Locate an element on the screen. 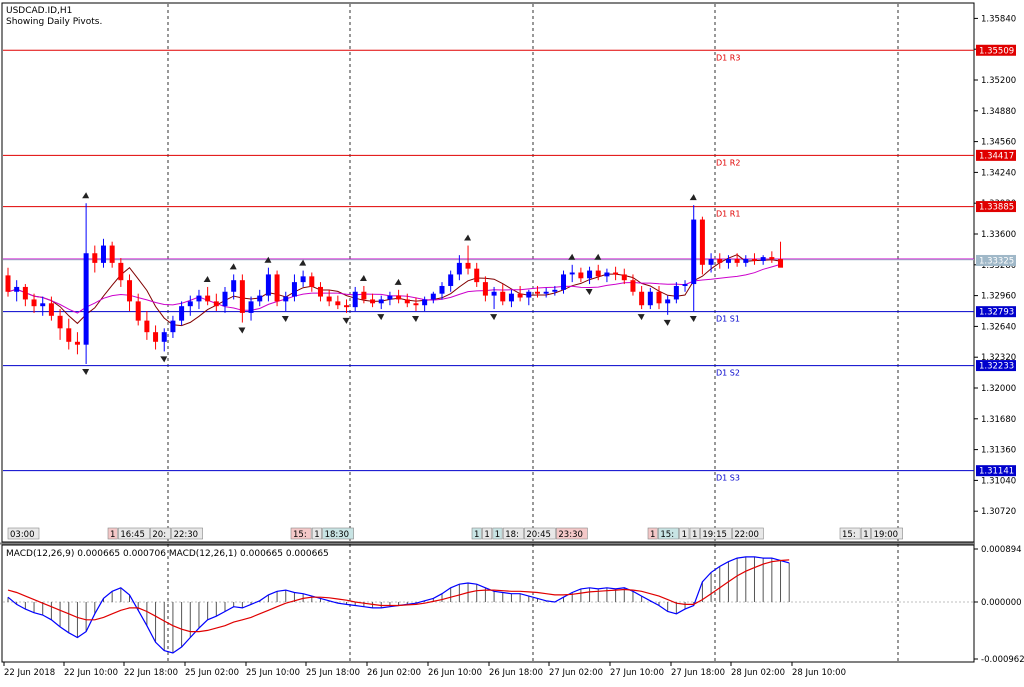  session-tag-text: 20:45 is located at coordinates (538, 535).